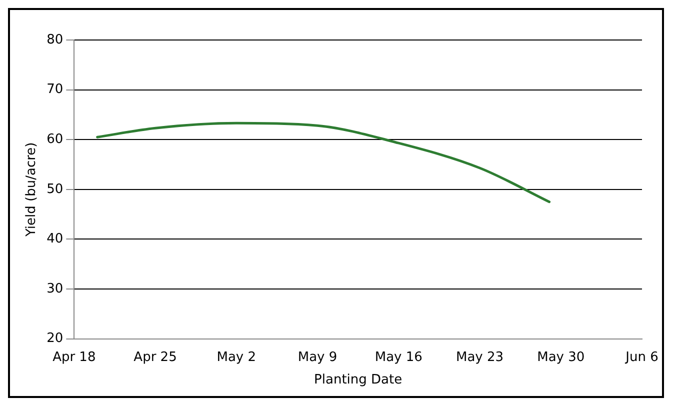  Describe the element at coordinates (55, 288) in the screenshot. I see `y-tick-label: 30` at that location.